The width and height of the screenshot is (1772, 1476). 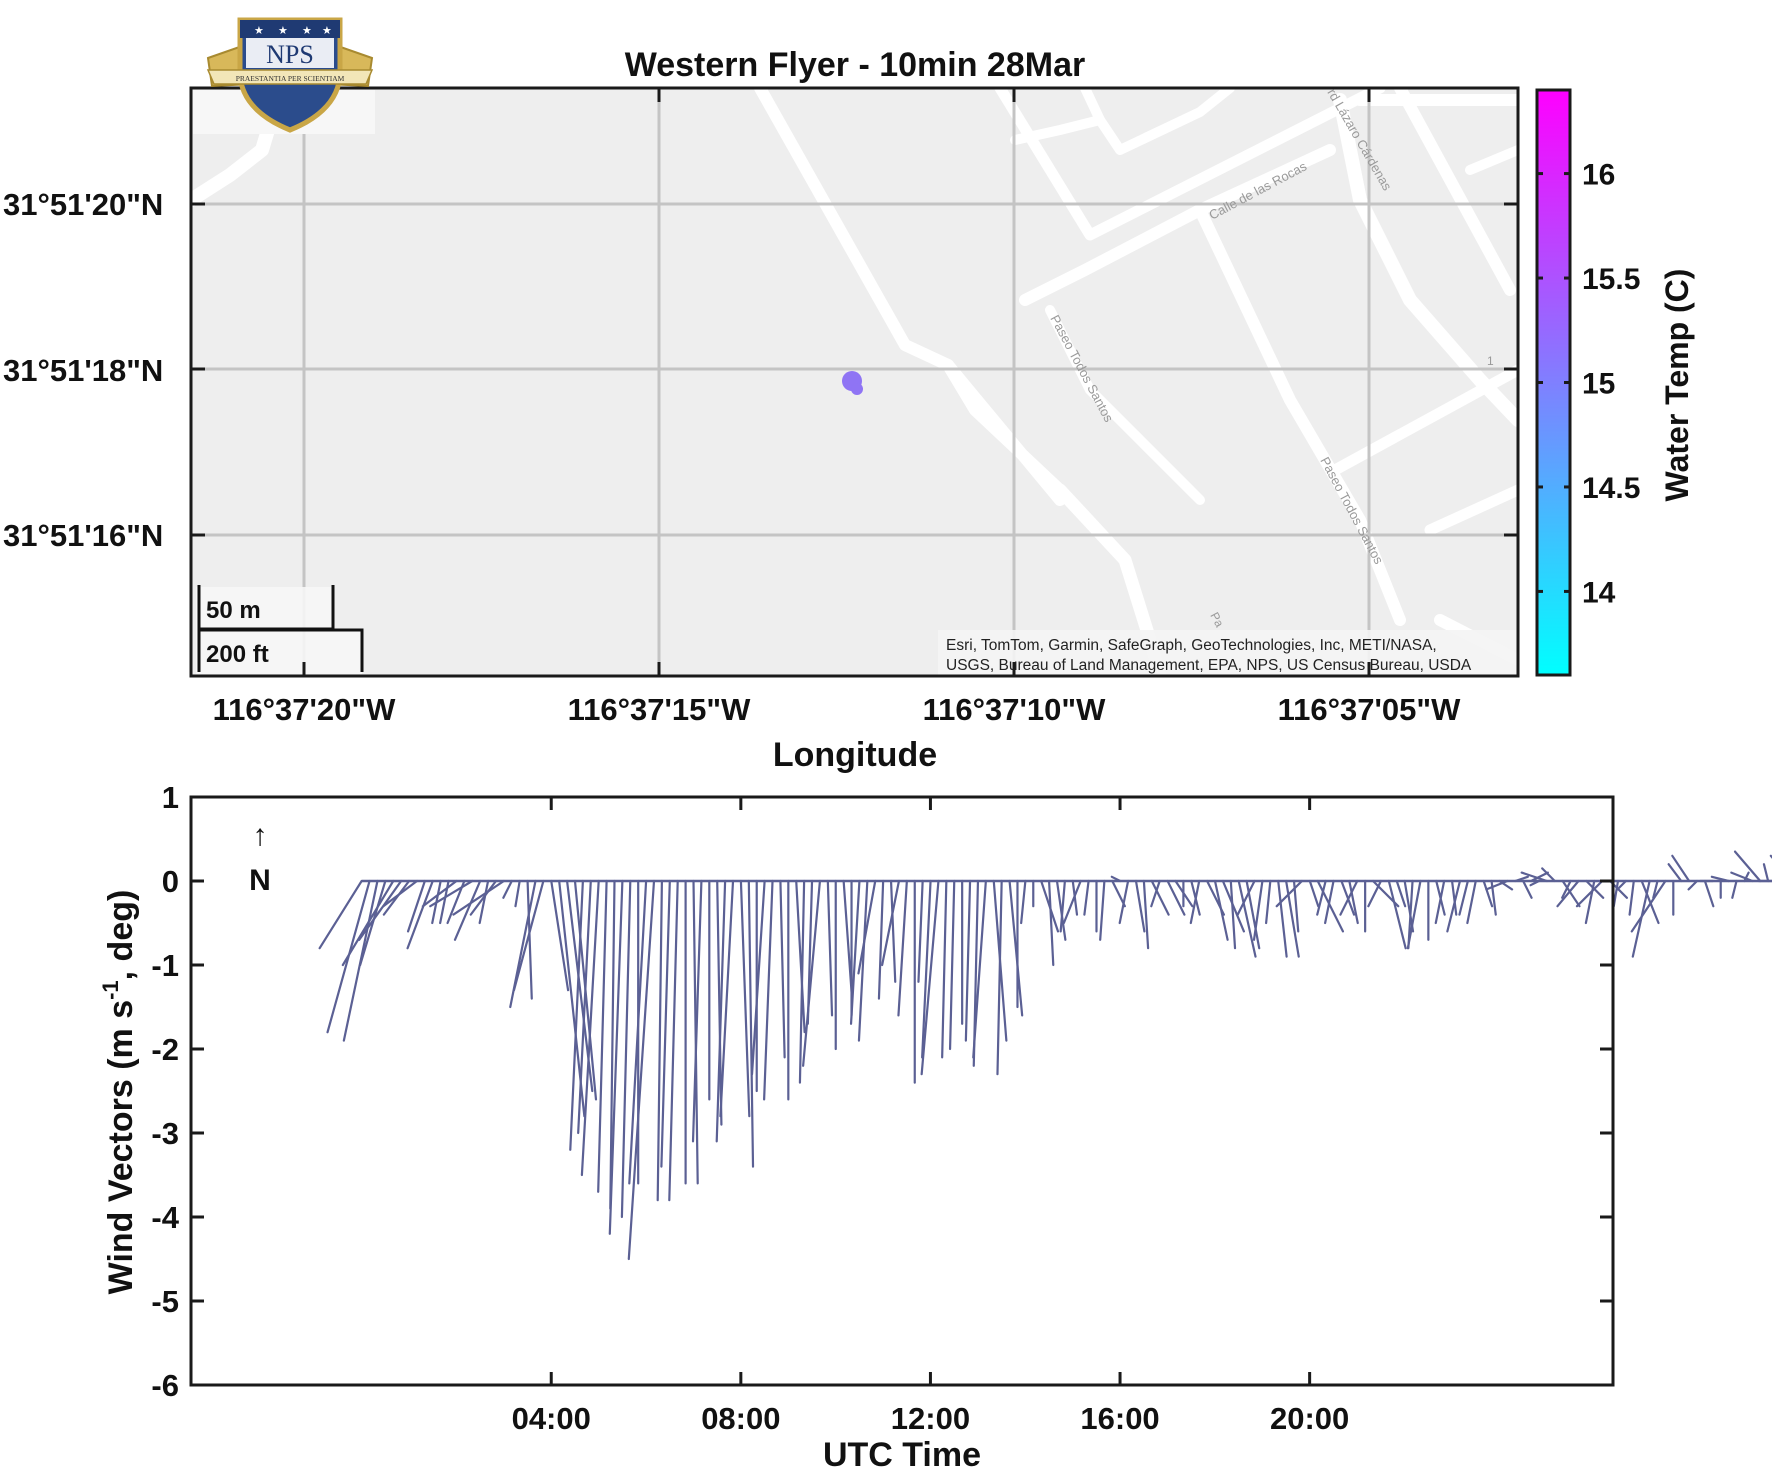 What do you see at coordinates (260, 880) in the screenshot?
I see `north-label: N` at bounding box center [260, 880].